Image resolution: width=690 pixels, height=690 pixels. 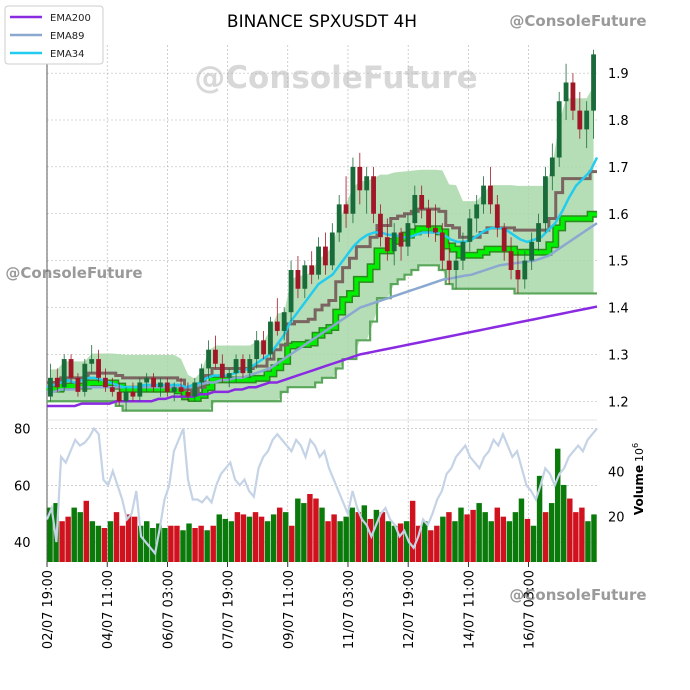 What do you see at coordinates (47, 36) in the screenshot?
I see `legend-item-ema89: EMA89` at bounding box center [47, 36].